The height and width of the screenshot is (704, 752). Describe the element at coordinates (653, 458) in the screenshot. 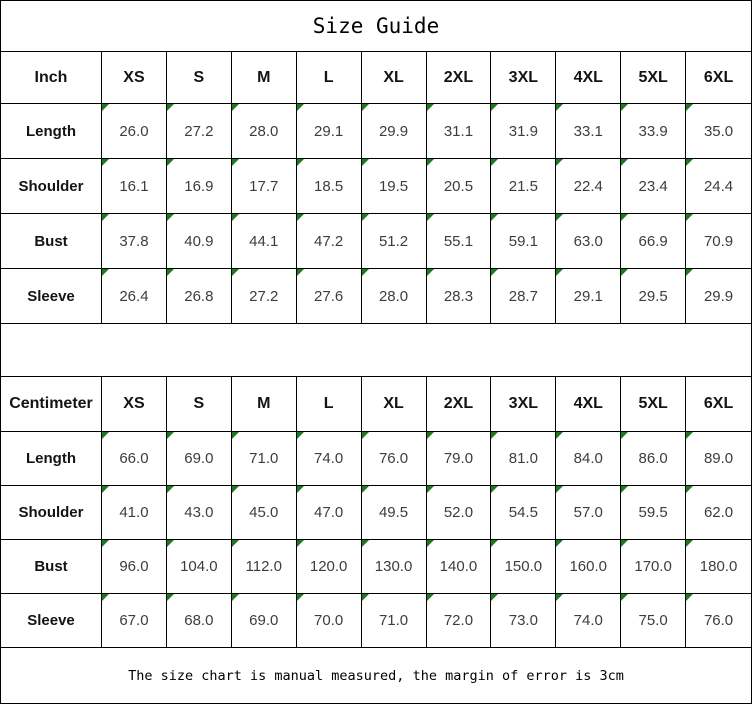

I see `value-cell-text: 86.0` at that location.